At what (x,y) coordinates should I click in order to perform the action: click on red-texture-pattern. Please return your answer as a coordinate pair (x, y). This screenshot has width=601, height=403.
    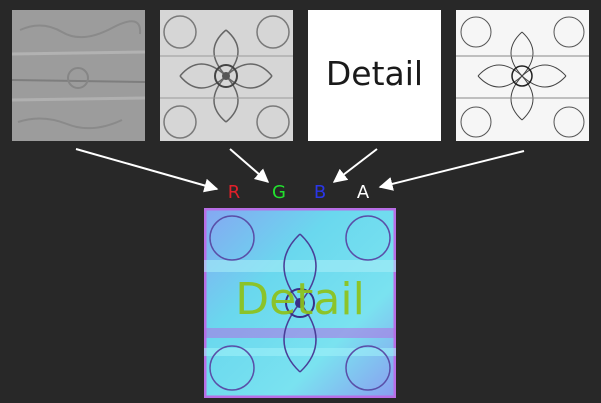
    Looking at the image, I should click on (78, 75).